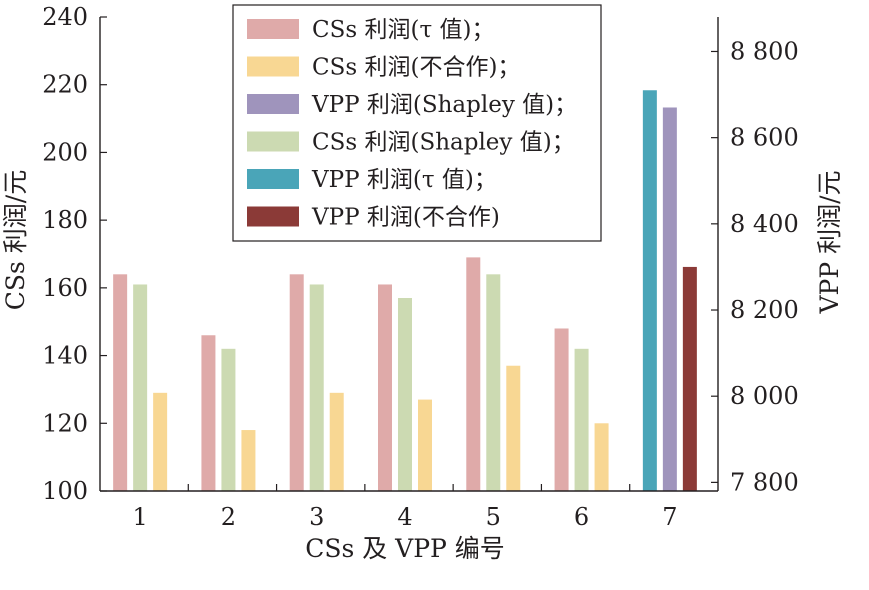 This screenshot has height=590, width=869. I want to click on legend-label: VPP 利润(Shapley 值)；, so click(444, 105).